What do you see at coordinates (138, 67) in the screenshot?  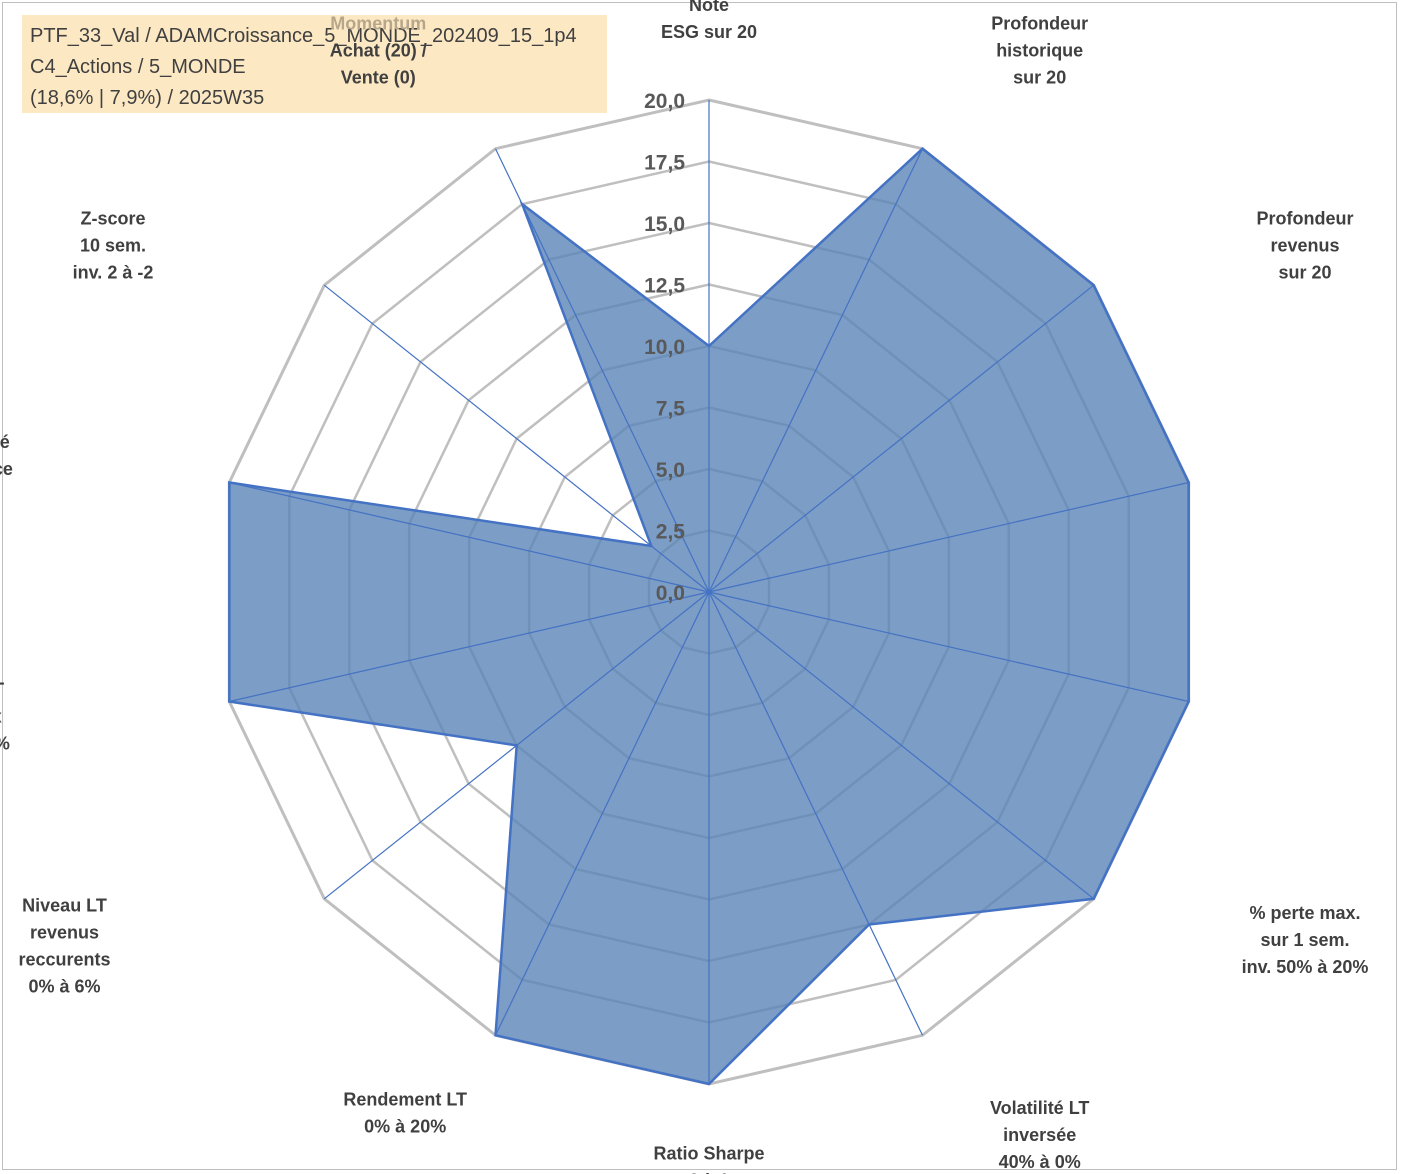 I see `info-line-category: C4_Actions / 5_MONDE` at bounding box center [138, 67].